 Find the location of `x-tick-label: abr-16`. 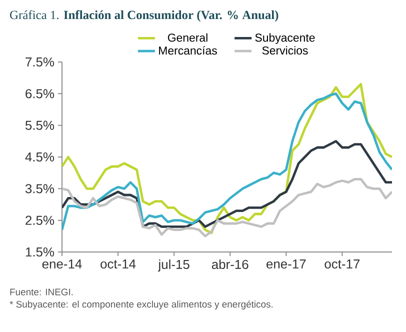

x-tick-label: abr-16 is located at coordinates (230, 265).